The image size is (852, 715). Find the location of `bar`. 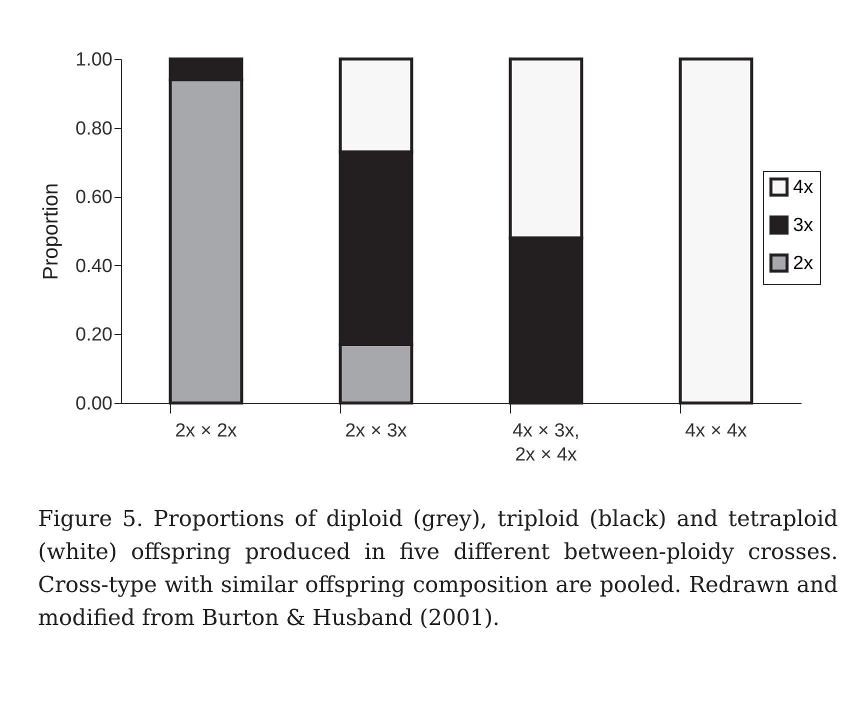

bar is located at coordinates (716, 231).